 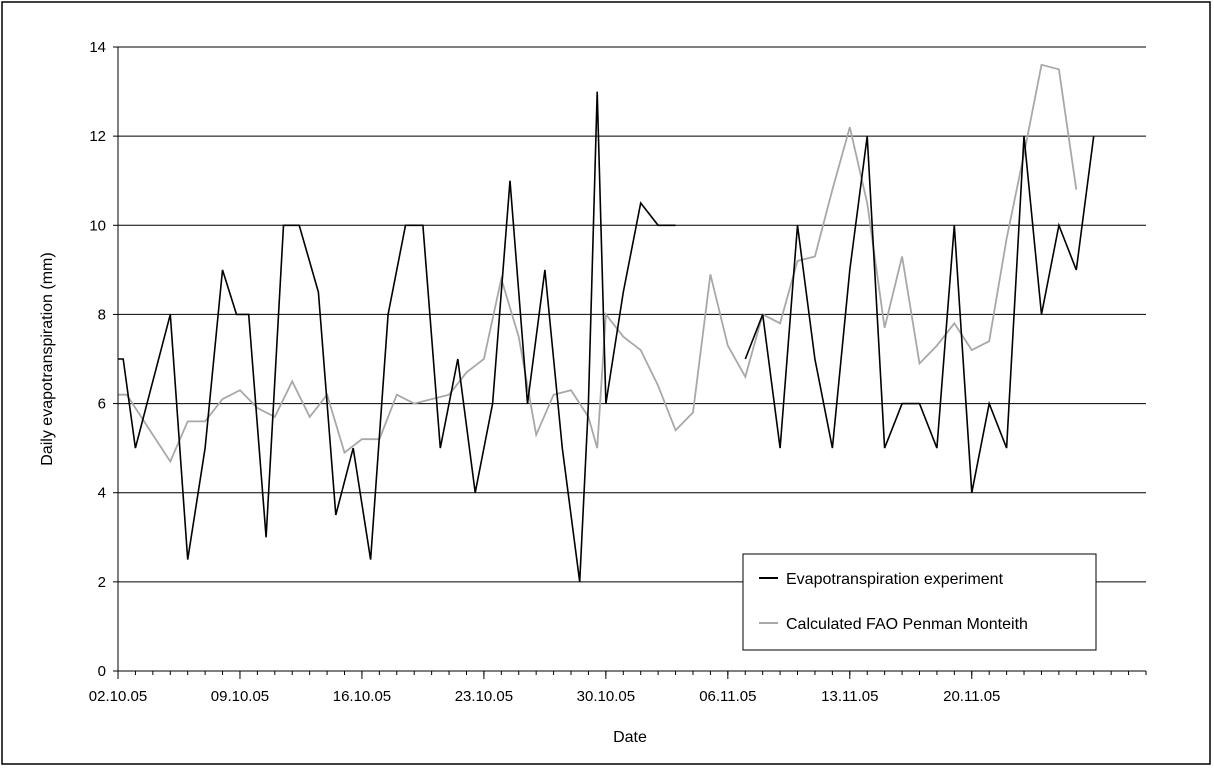 I want to click on legend-box, so click(x=919, y=602).